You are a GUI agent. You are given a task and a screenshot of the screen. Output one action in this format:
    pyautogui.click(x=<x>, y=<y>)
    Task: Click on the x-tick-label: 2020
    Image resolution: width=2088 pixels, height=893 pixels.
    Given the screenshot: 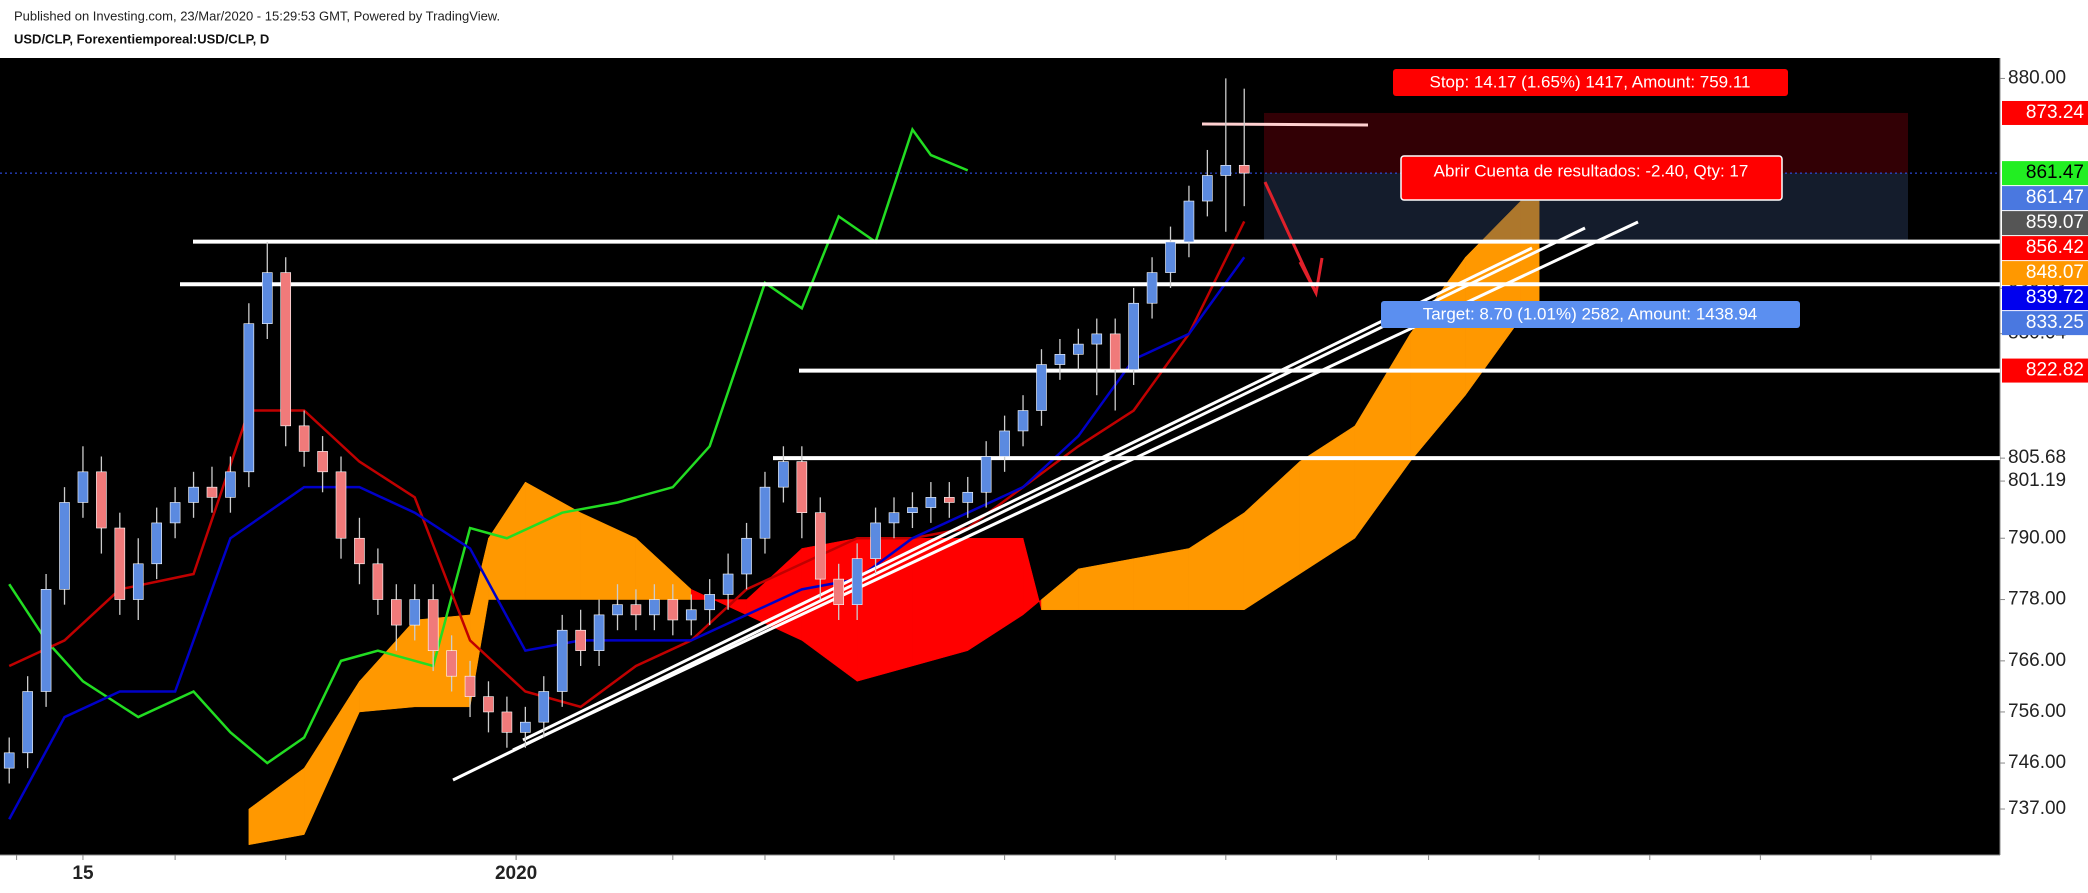 What is the action you would take?
    pyautogui.click(x=516, y=873)
    